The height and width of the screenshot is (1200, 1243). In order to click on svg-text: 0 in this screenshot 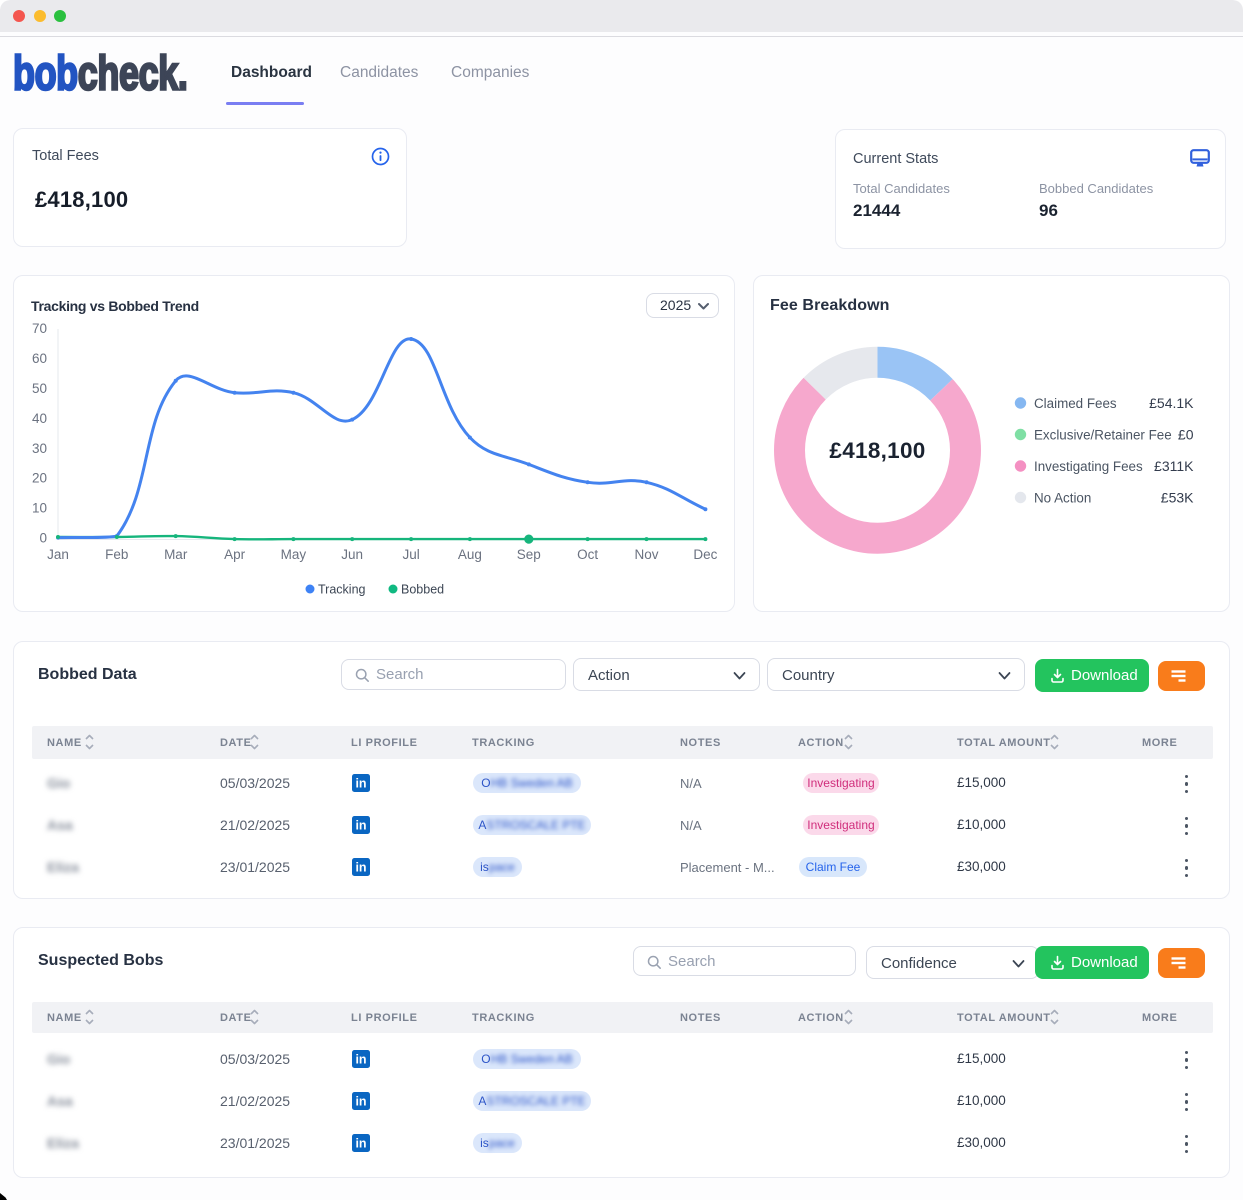, I will do `click(43, 538)`.